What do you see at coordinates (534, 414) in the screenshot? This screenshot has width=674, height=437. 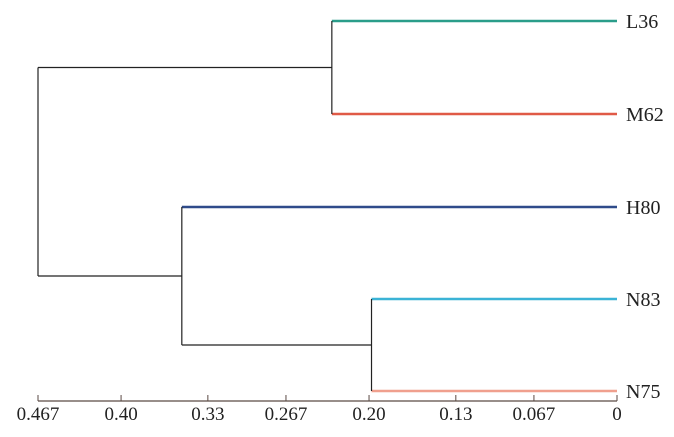 I see `x-tick-label: 0.067` at bounding box center [534, 414].